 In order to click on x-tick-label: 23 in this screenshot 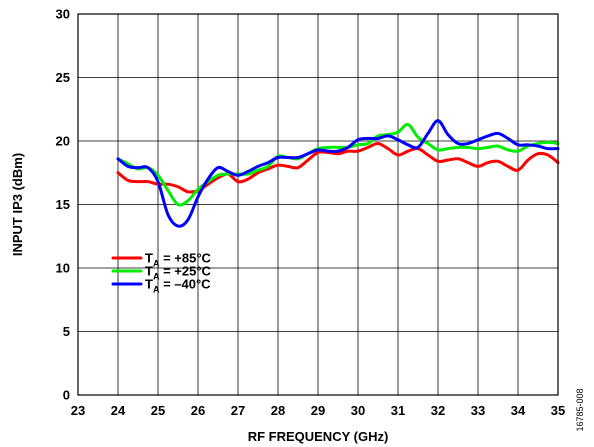, I will do `click(78, 410)`.